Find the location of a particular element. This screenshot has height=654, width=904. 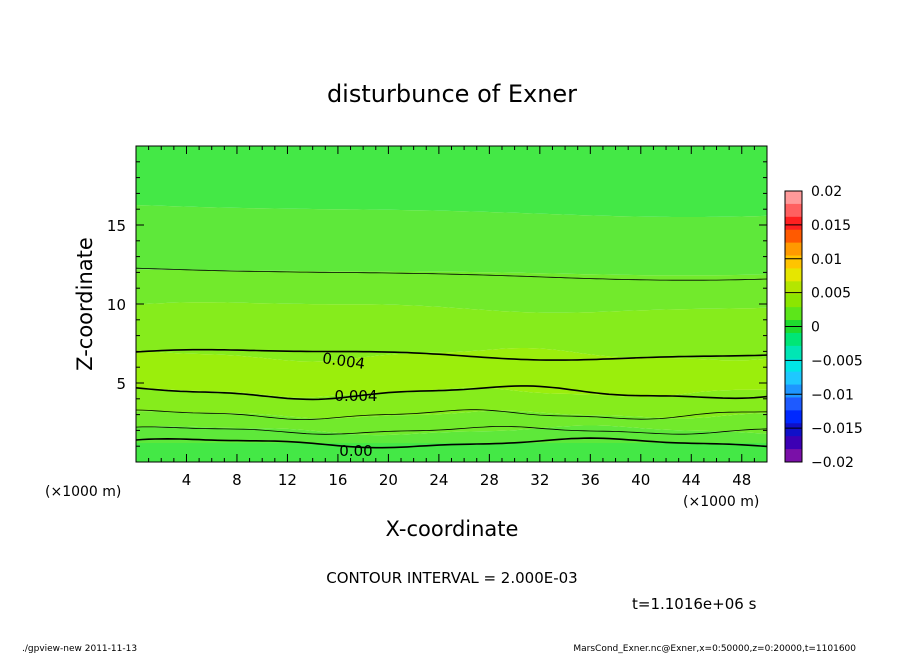

x-tick-label: 36 is located at coordinates (590, 480).